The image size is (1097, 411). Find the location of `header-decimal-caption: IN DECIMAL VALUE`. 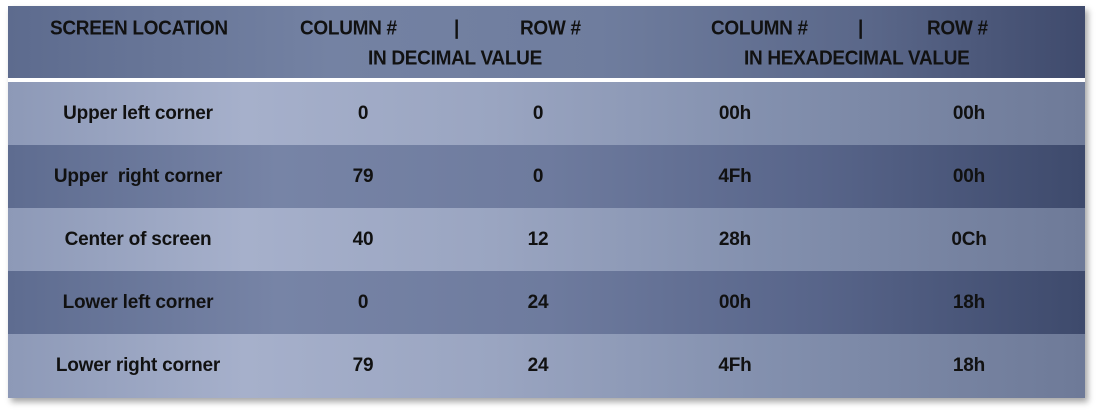

header-decimal-caption: IN DECIMAL VALUE is located at coordinates (455, 58).